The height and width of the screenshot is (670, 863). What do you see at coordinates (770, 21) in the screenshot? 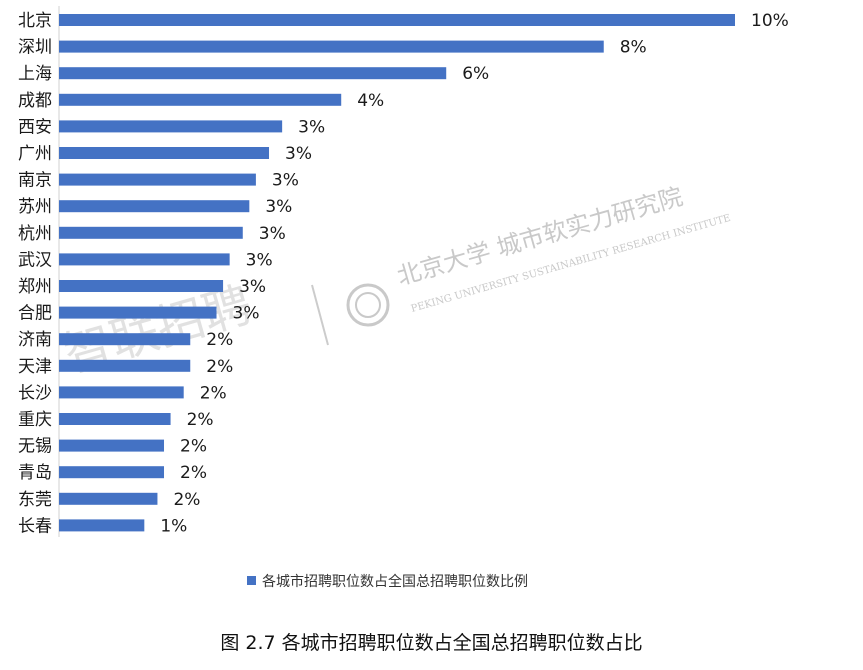
I see `value-label-0: 10%` at bounding box center [770, 21].